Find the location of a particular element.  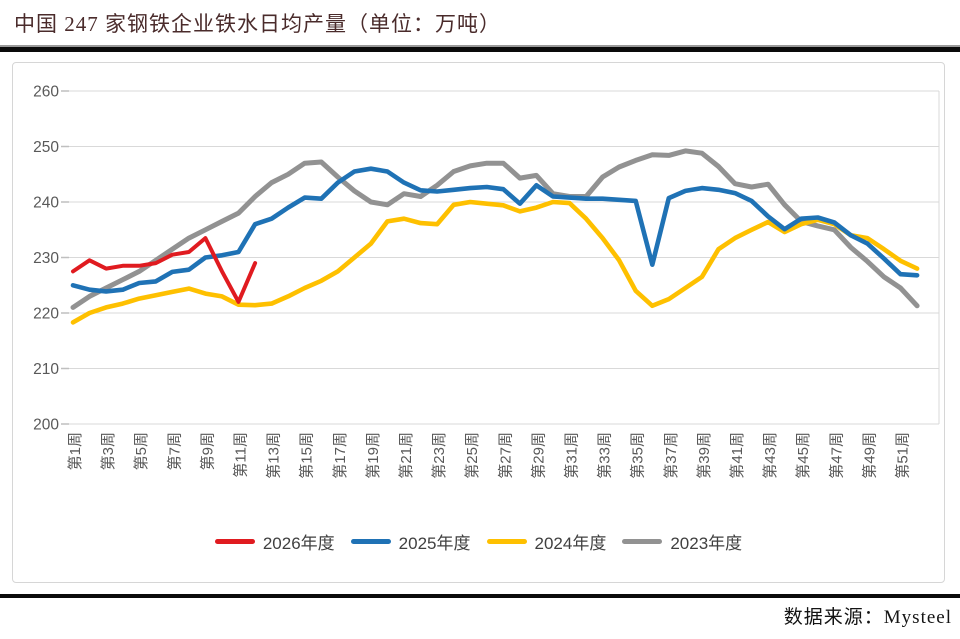

y-tick-label-200: 200 is located at coordinates (46, 425).